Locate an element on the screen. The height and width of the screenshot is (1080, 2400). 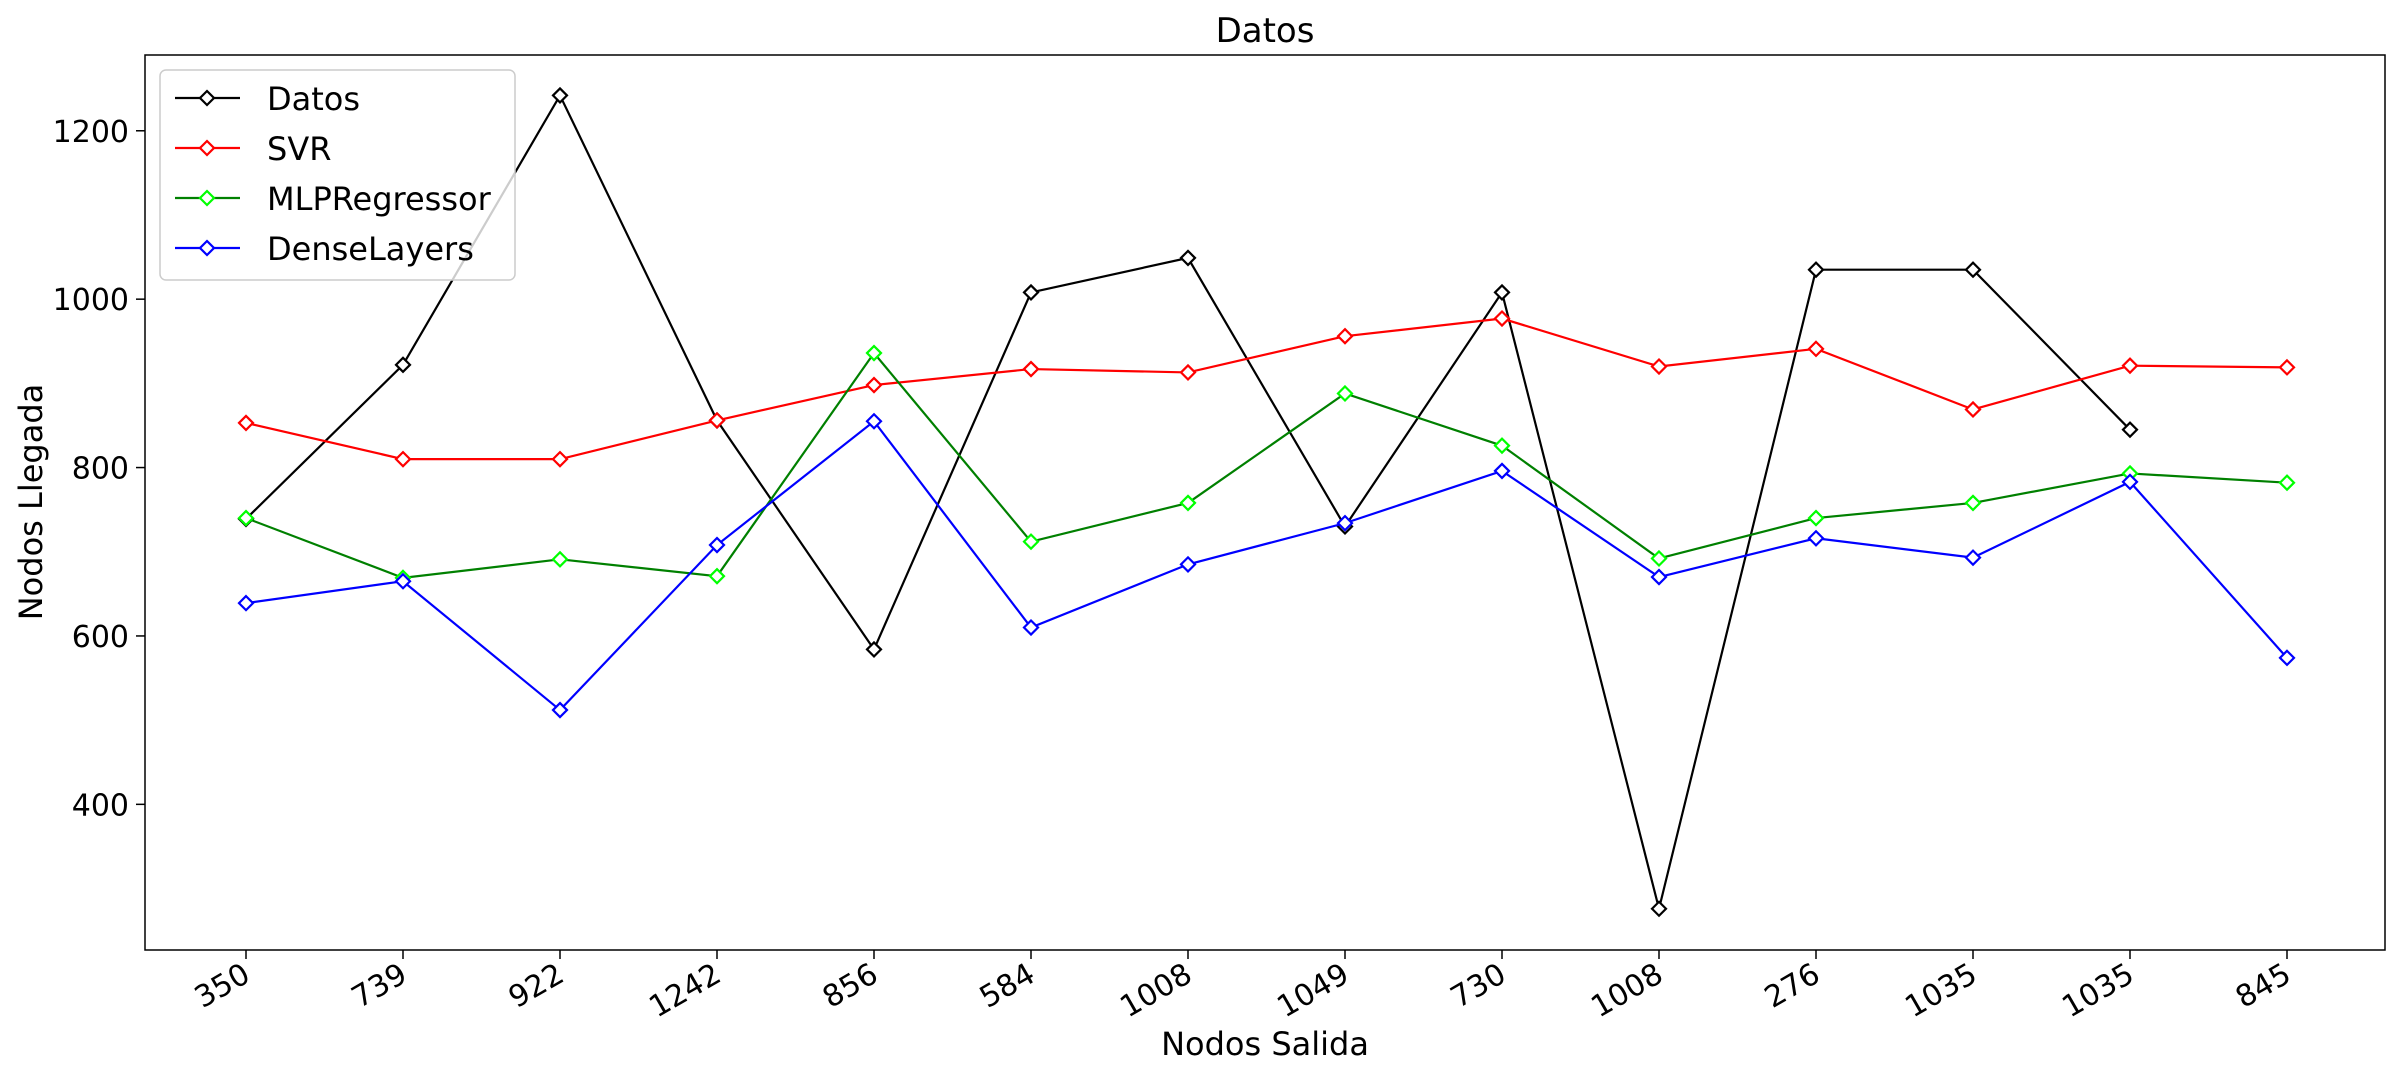
legend-label: DenseLayers is located at coordinates (370, 249).